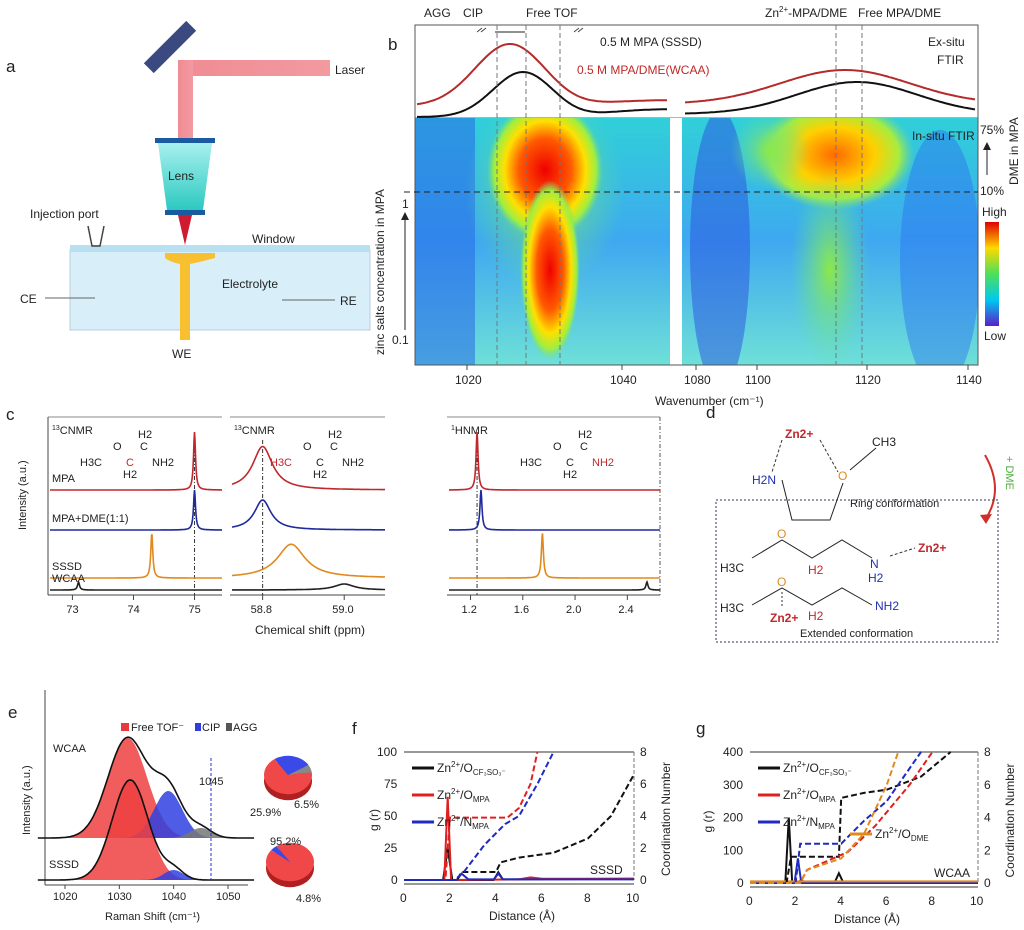 The height and width of the screenshot is (930, 1024). I want to click on d-arrow, so click(990, 487).